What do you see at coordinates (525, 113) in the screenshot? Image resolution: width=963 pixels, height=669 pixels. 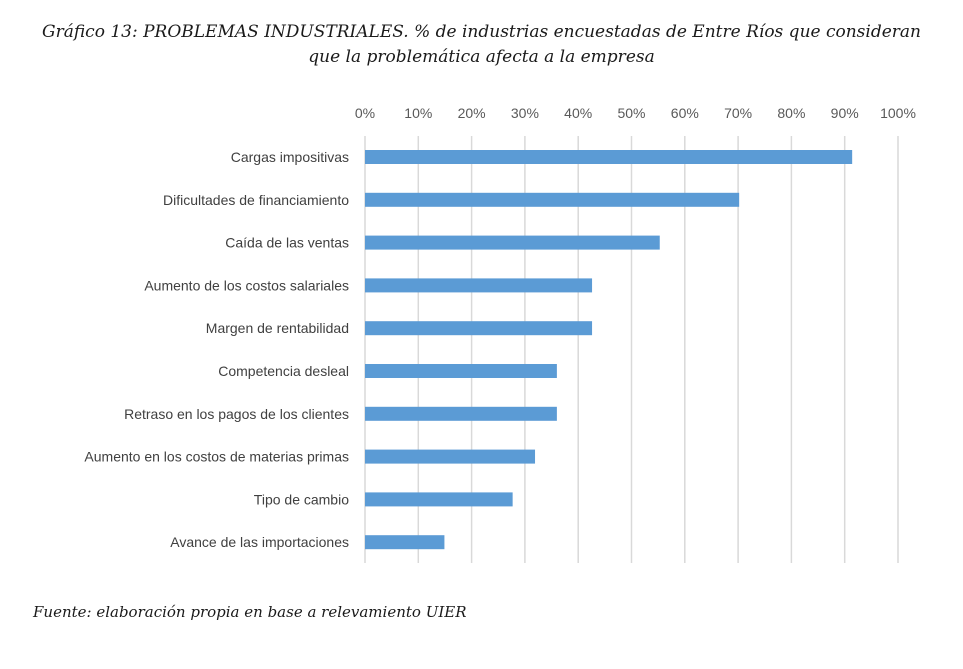 I see `x-tick-label: 30%` at bounding box center [525, 113].